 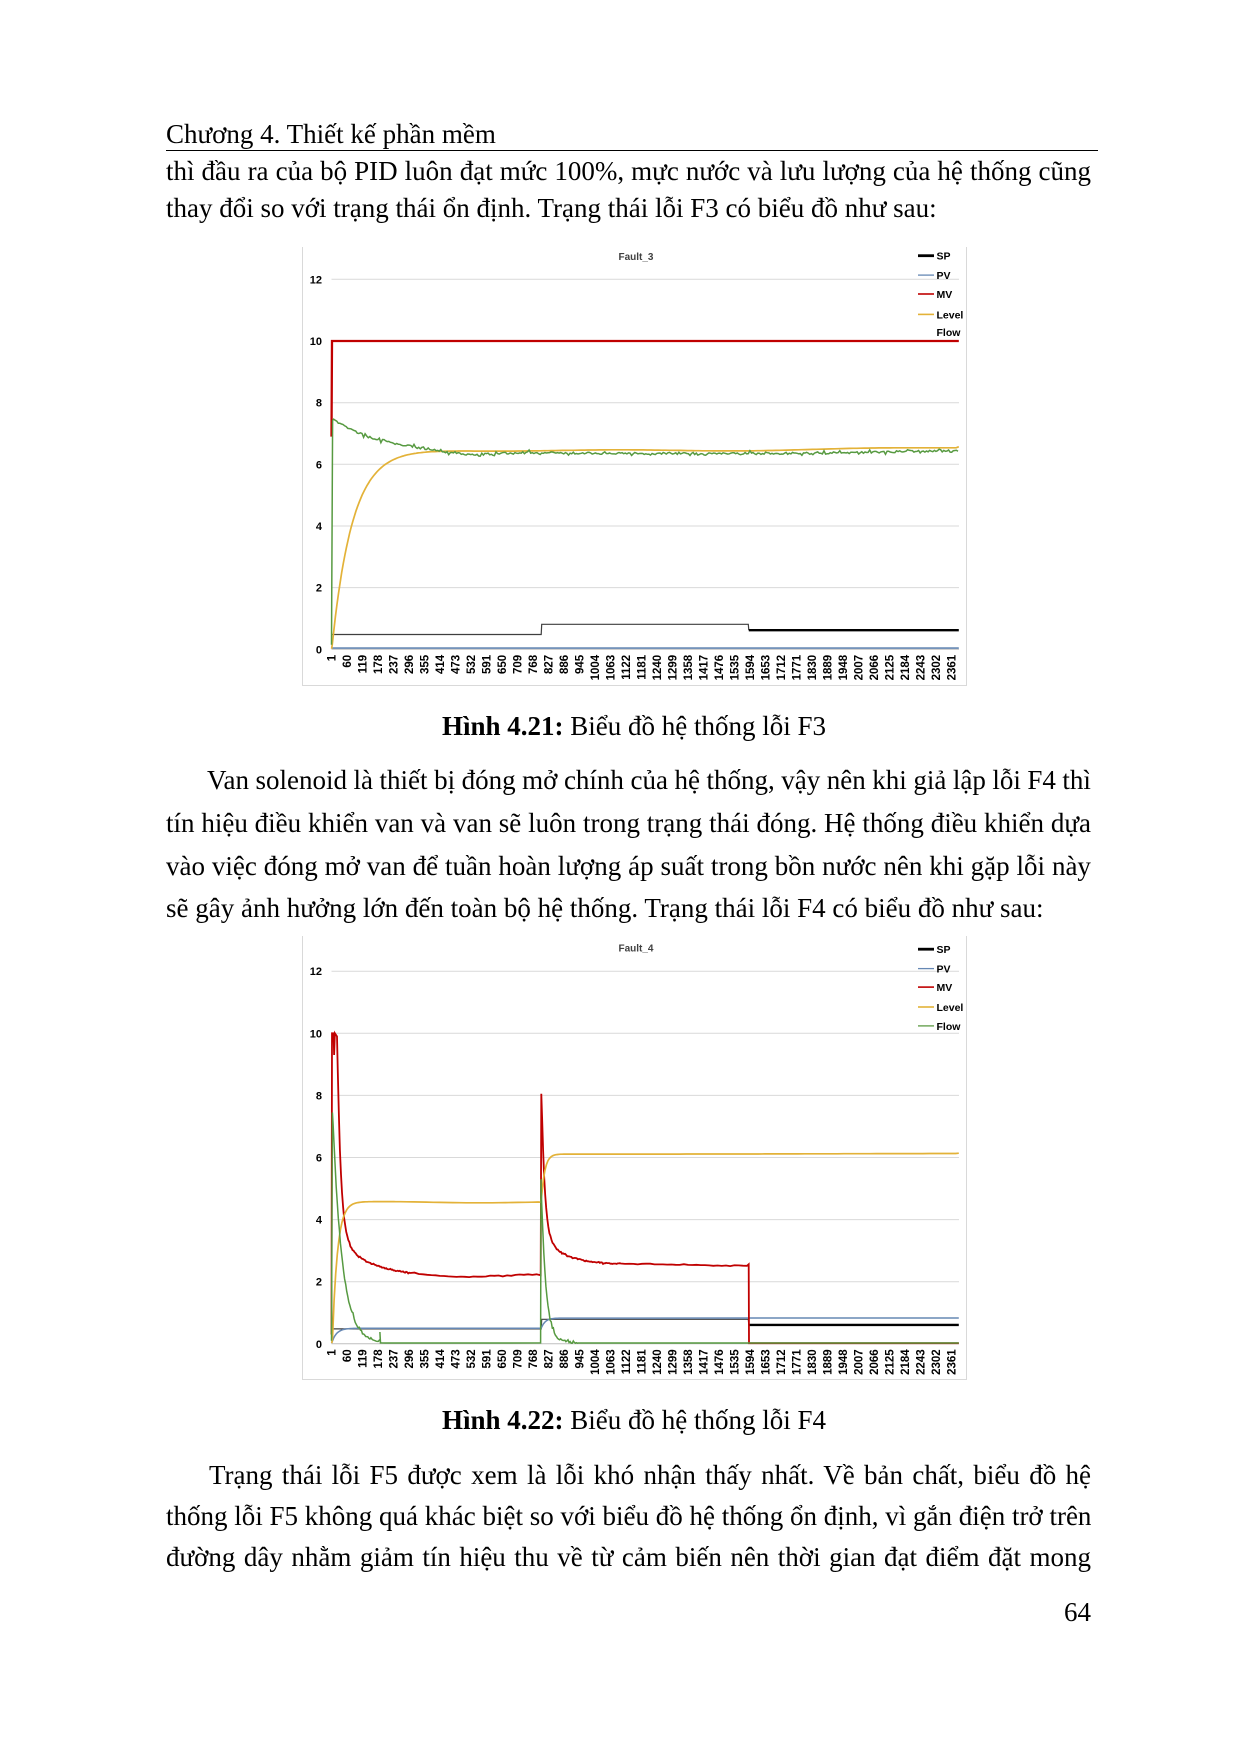 I want to click on svg-text: 1535, so click(x=736, y=1362).